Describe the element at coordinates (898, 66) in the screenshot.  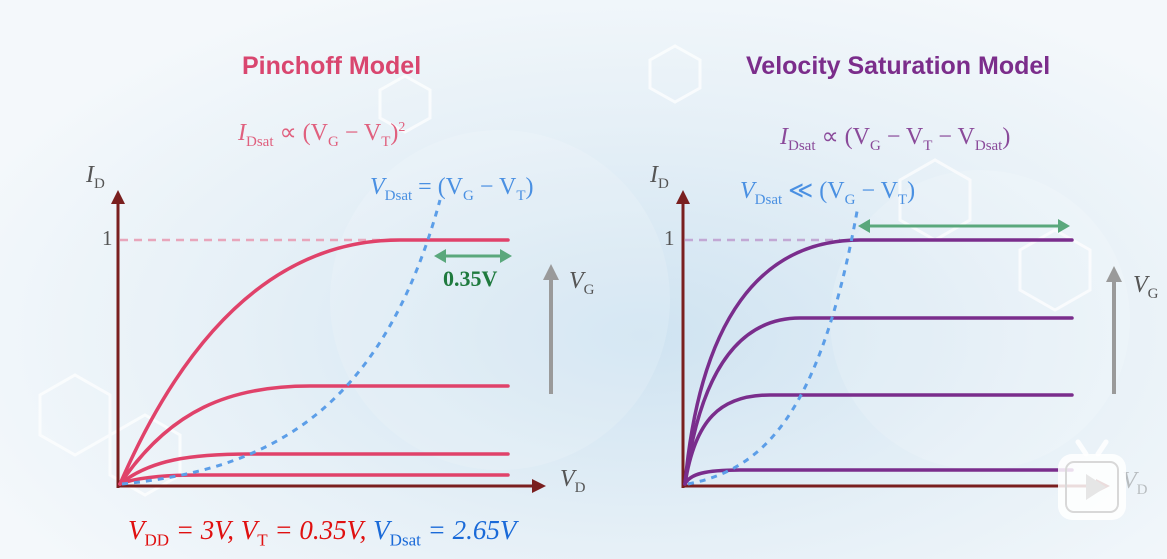
I see `velocity-saturation-title: Velocity Saturation Model` at that location.